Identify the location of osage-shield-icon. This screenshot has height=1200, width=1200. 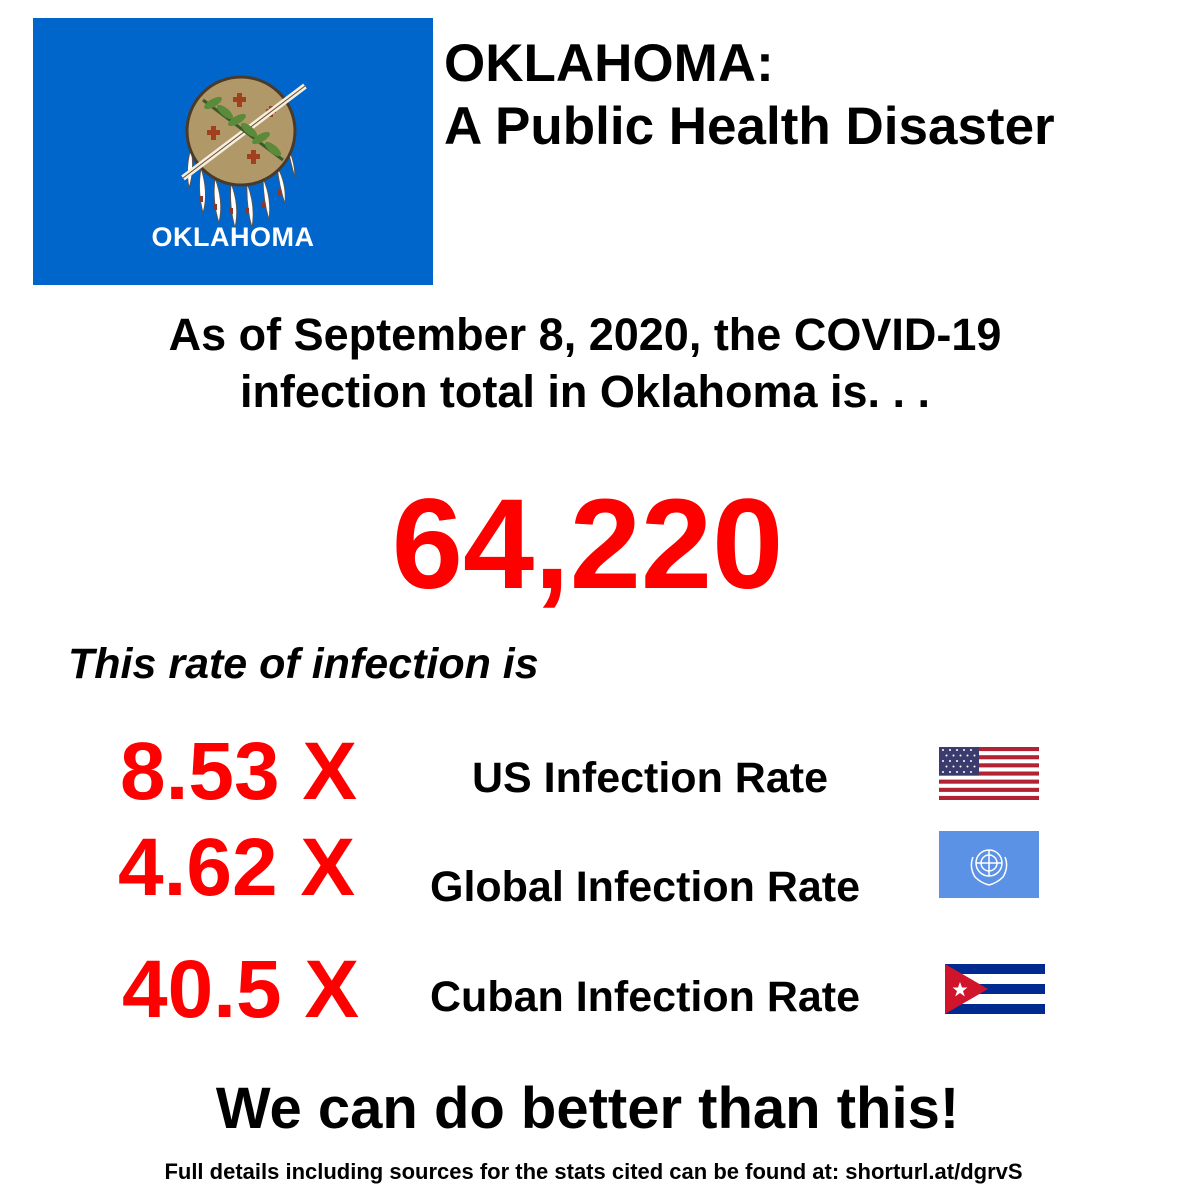
(244, 152).